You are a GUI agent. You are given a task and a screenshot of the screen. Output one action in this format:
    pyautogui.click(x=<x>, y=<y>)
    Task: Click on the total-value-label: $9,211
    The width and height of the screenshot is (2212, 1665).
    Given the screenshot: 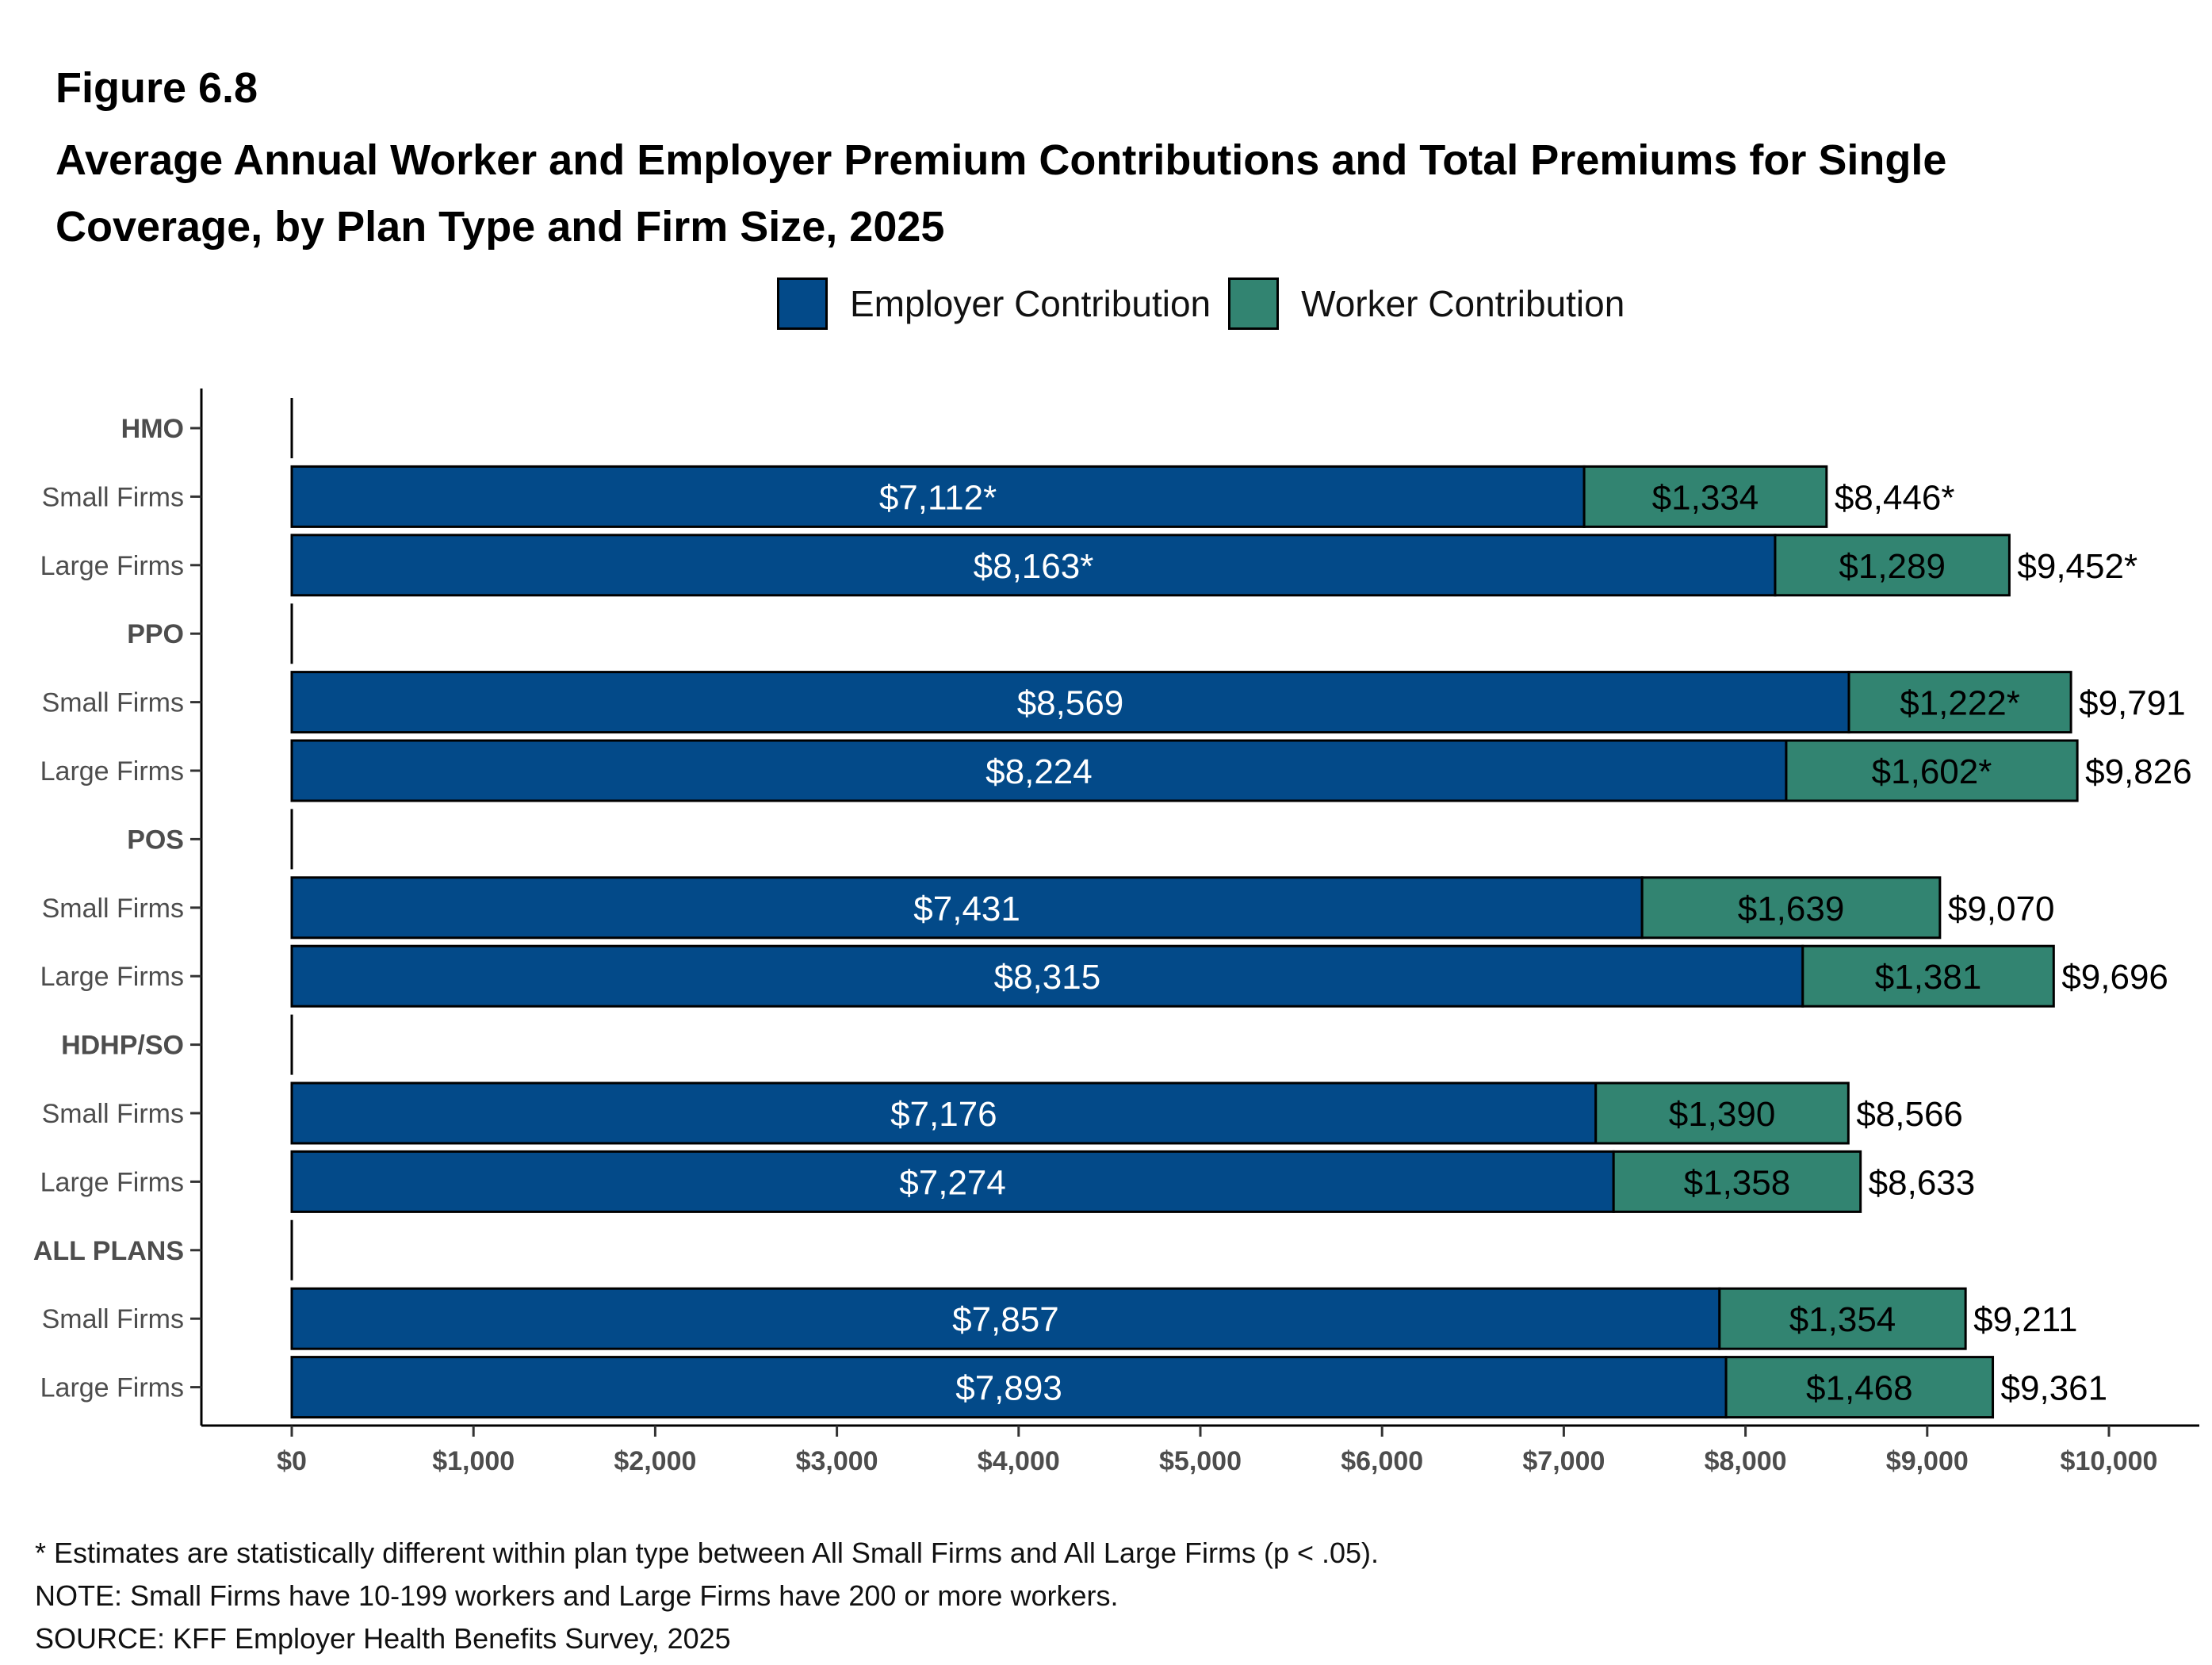 What is the action you would take?
    pyautogui.click(x=2025, y=1319)
    